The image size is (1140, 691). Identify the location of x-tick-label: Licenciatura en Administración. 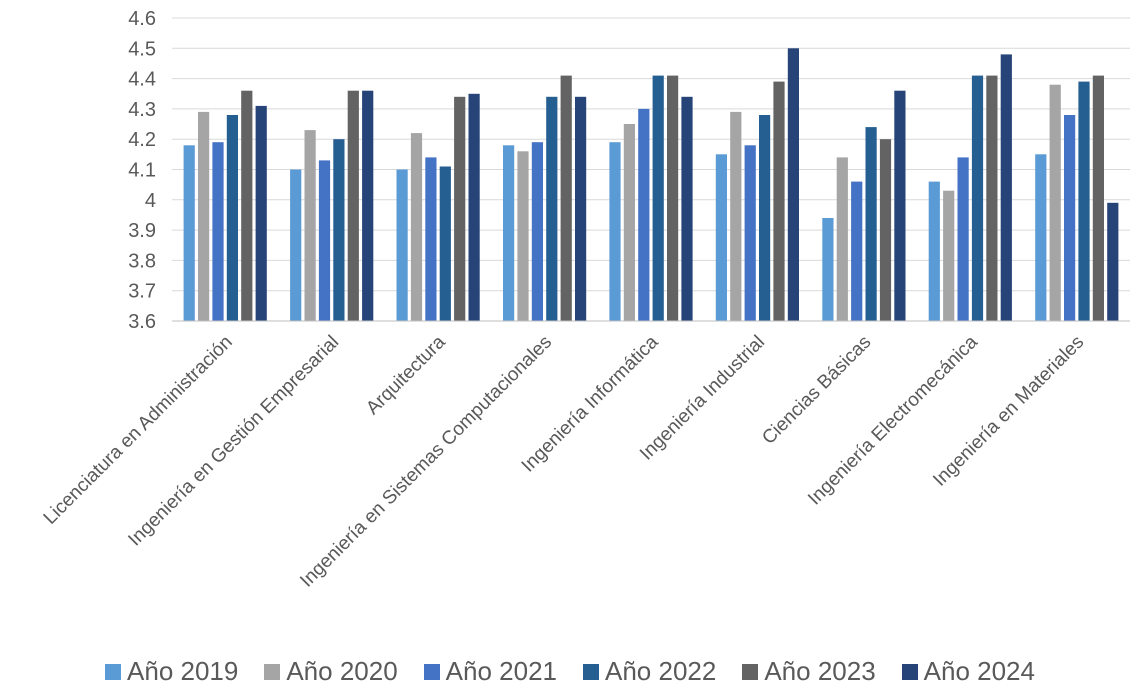
(138, 430).